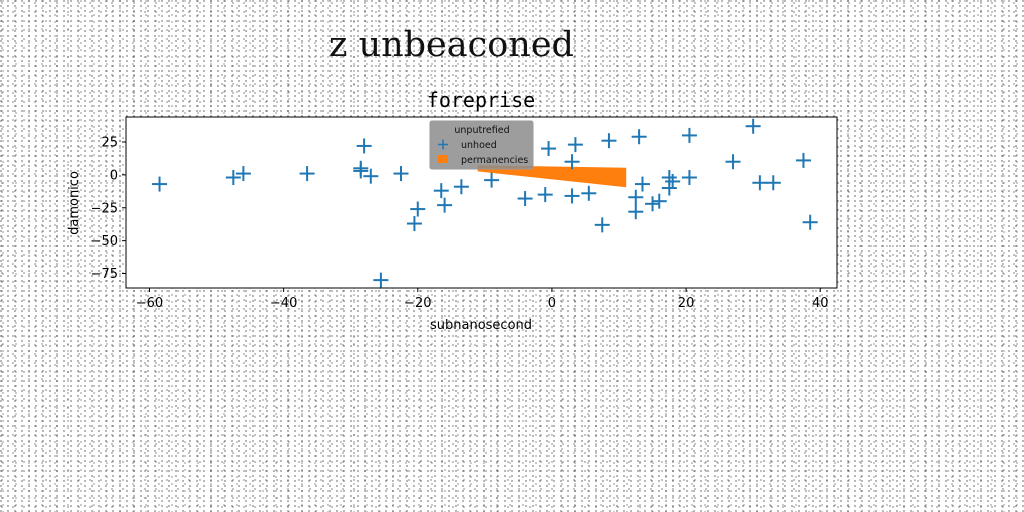 This screenshot has width=1024, height=512. What do you see at coordinates (443, 144) in the screenshot?
I see `legend-marker-unhoed` at bounding box center [443, 144].